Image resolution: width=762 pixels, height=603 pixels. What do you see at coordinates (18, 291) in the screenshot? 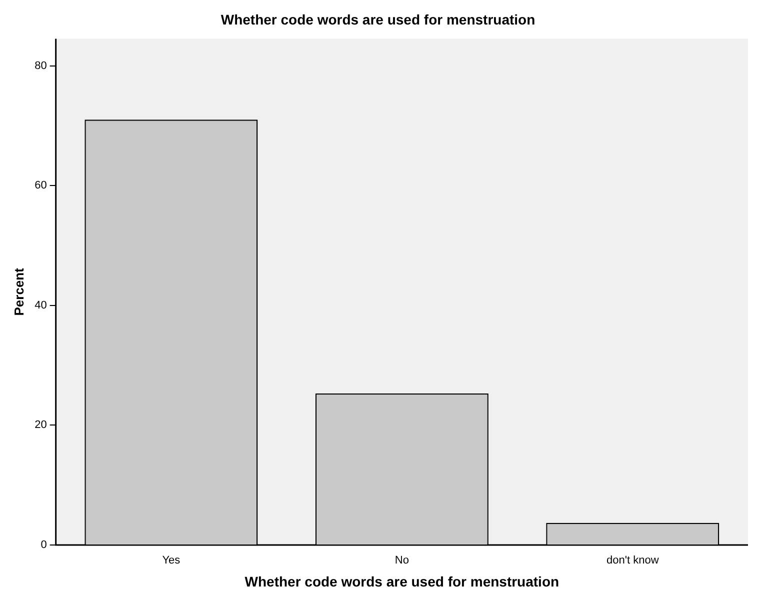
I see `y-axis-title: Percent` at bounding box center [18, 291].